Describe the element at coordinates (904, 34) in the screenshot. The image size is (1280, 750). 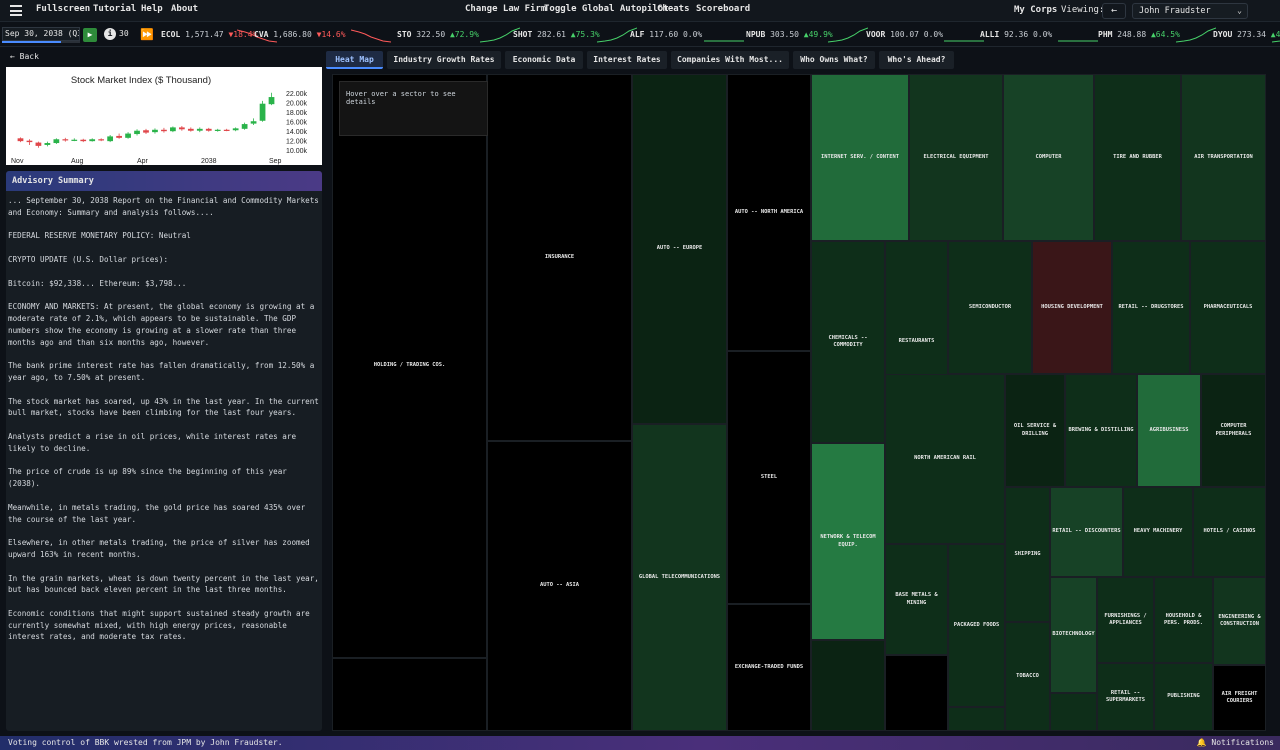
I see `ticker-item: VOOR 100.07 0.0%` at that location.